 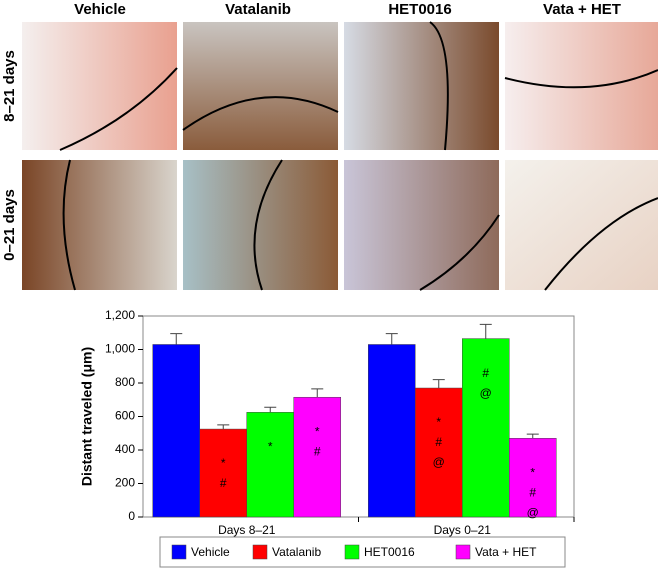 I want to click on row-label: 0–21 days, so click(x=9, y=225).